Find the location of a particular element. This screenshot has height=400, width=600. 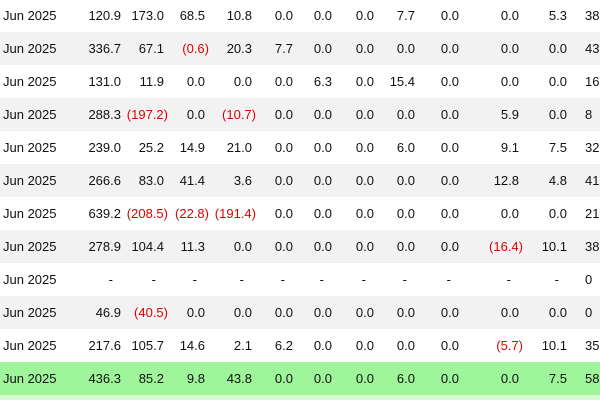

value-cell: 2.1 is located at coordinates (242, 345).